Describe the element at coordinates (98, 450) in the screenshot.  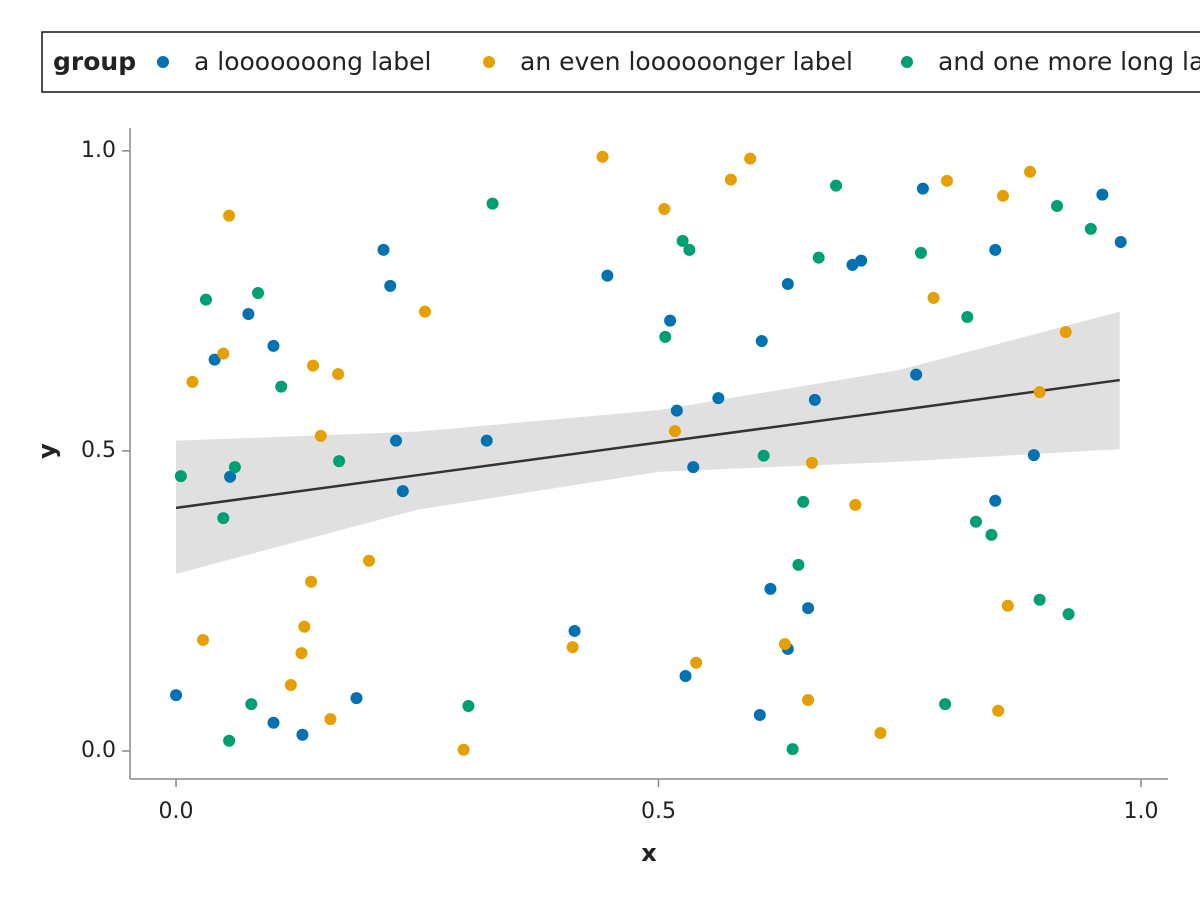
I see `y-tick-label: 0.5` at that location.